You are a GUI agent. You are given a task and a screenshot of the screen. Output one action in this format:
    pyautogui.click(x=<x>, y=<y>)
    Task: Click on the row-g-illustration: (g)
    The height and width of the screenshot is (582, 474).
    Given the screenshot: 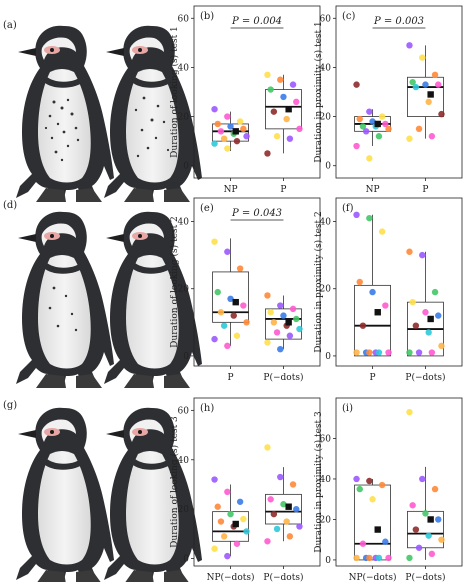 What is the action you would take?
    pyautogui.click(x=102, y=491)
    